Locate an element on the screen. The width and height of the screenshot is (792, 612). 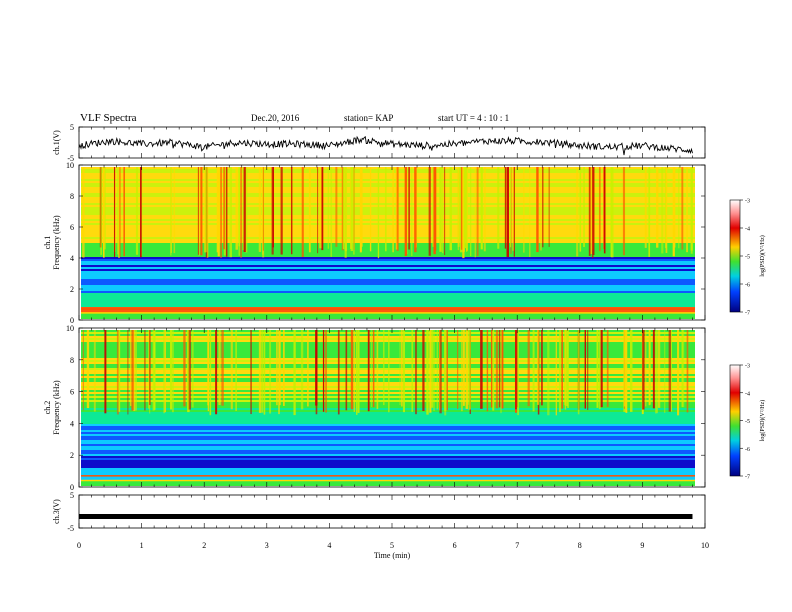
x-tick-label: 2 is located at coordinates (204, 545).